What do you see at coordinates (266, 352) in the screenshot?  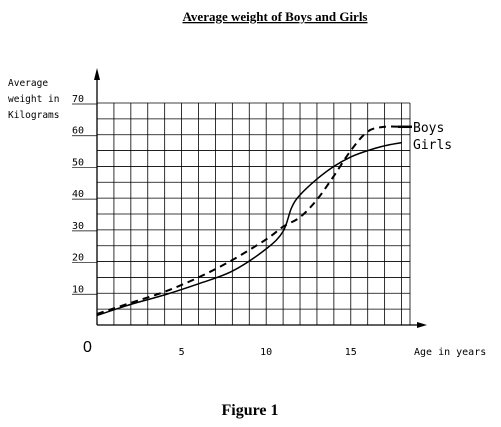 I see `x-tick-label: 10` at bounding box center [266, 352].